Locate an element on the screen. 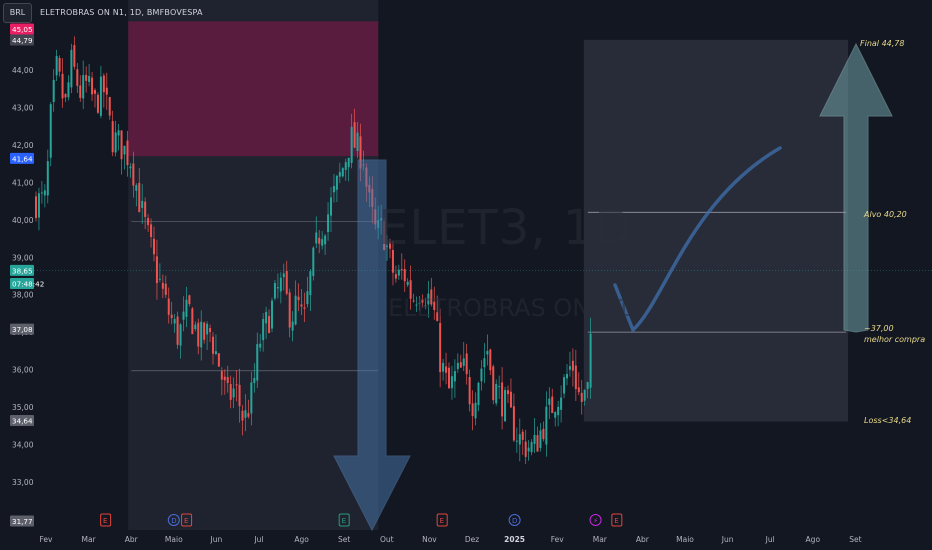  loss-level-label: Loss<34,64 is located at coordinates (887, 420).